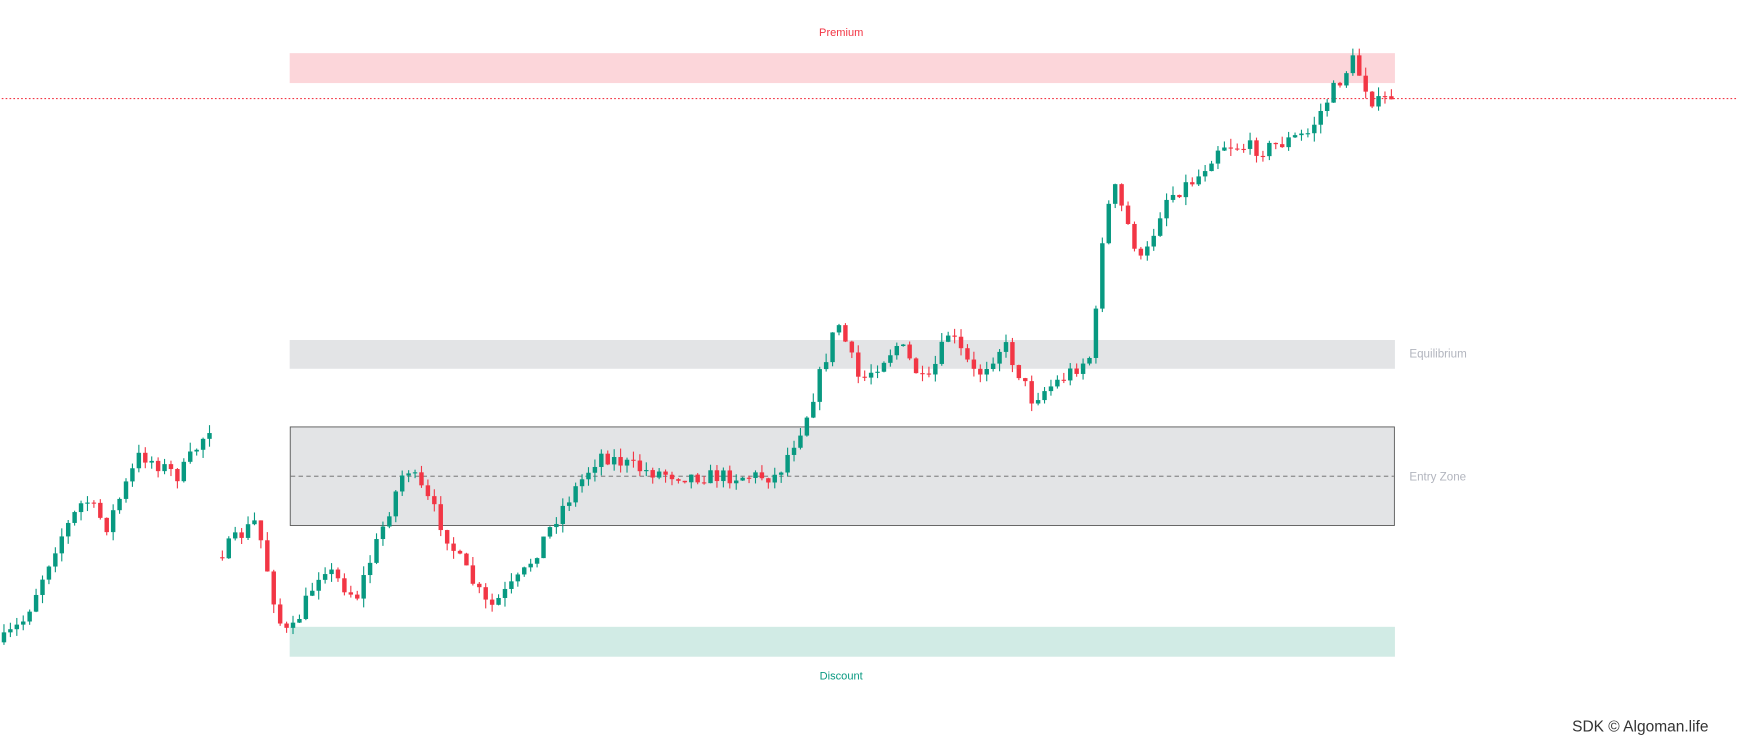  Describe the element at coordinates (842, 354) in the screenshot. I see `equilibrium-zone` at that location.